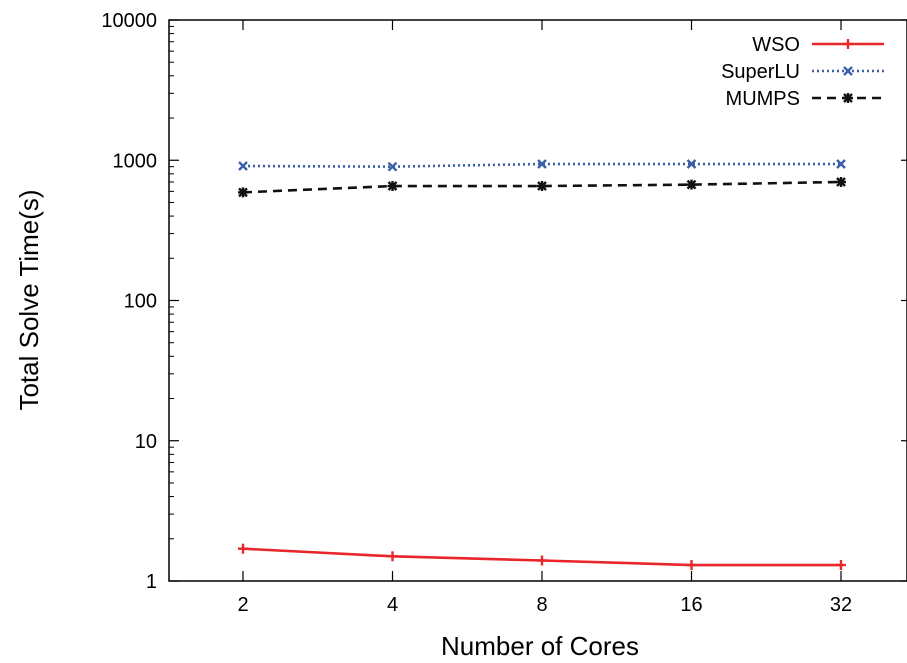 The height and width of the screenshot is (663, 907). Describe the element at coordinates (135, 161) in the screenshot. I see `y-tick-label: 1000` at that location.